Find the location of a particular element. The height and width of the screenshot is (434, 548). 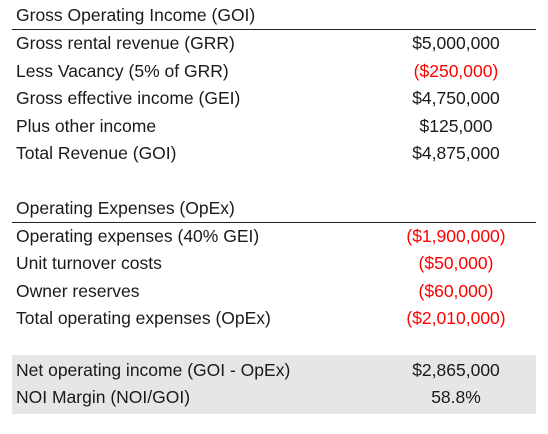

row-label: Plus other income is located at coordinates (86, 125).